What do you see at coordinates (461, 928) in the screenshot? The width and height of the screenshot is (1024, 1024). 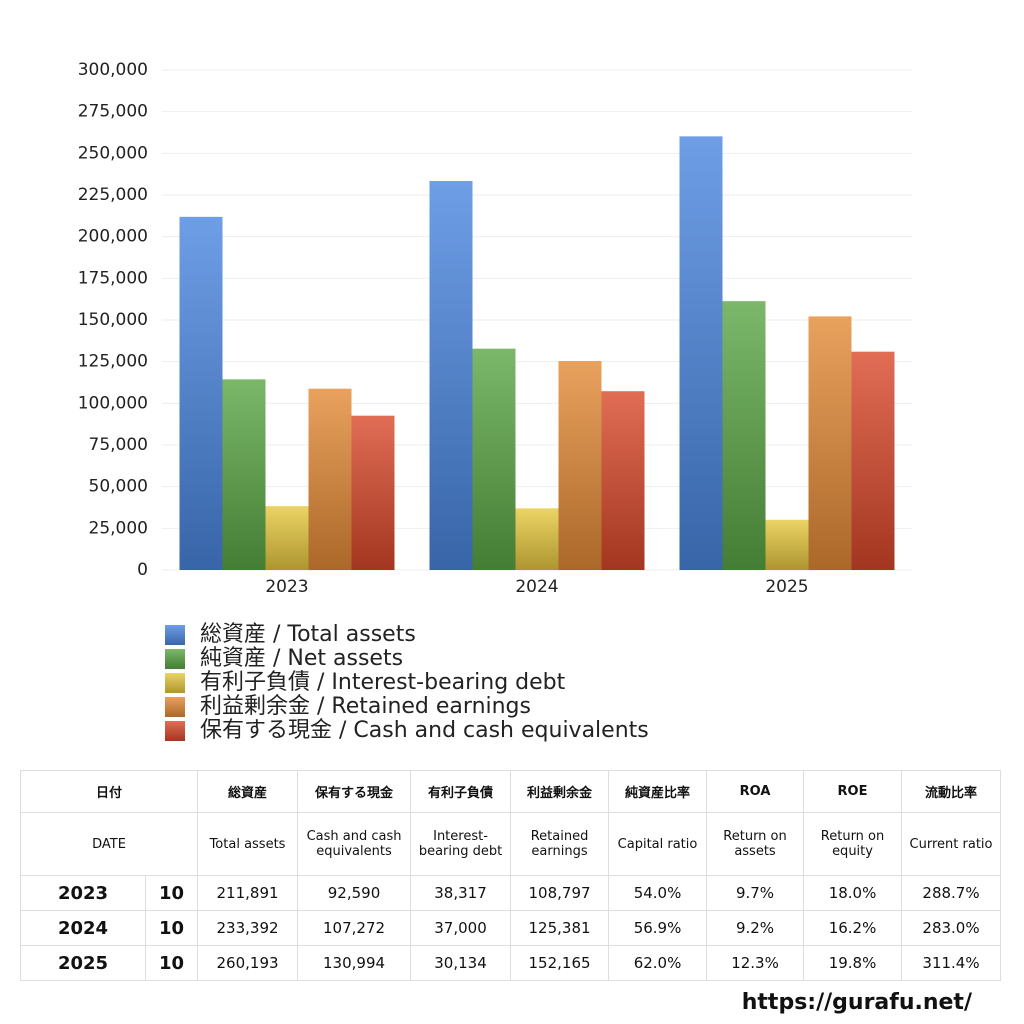 I see `data-cell: 37,000` at bounding box center [461, 928].